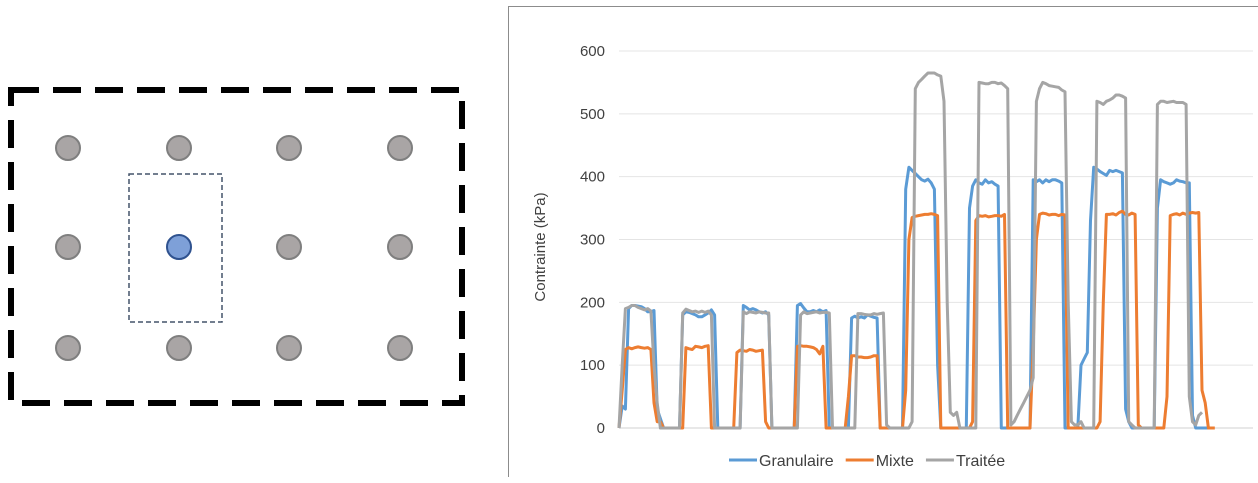 The image size is (1258, 483). What do you see at coordinates (592, 302) in the screenshot?
I see `y-tick-label: 200` at bounding box center [592, 302].